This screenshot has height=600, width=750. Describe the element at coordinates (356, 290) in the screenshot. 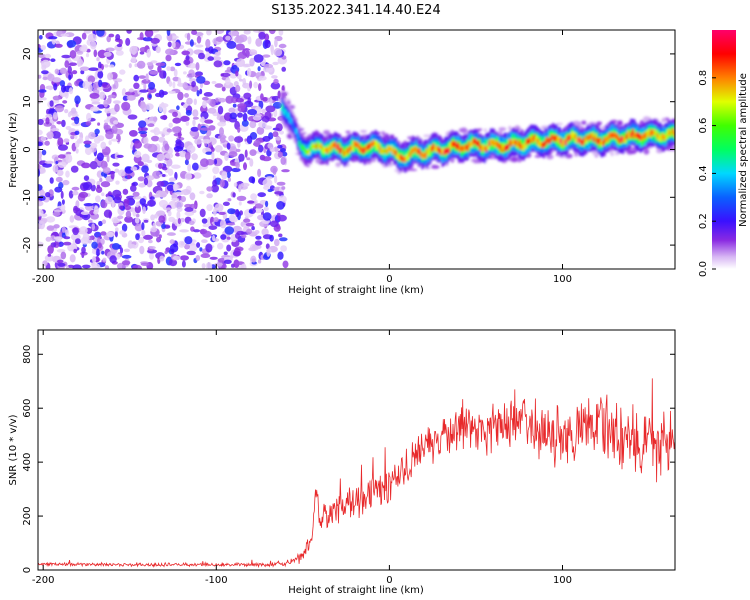

I see `spectrogram-x-label: Height of straight line (km)` at that location.